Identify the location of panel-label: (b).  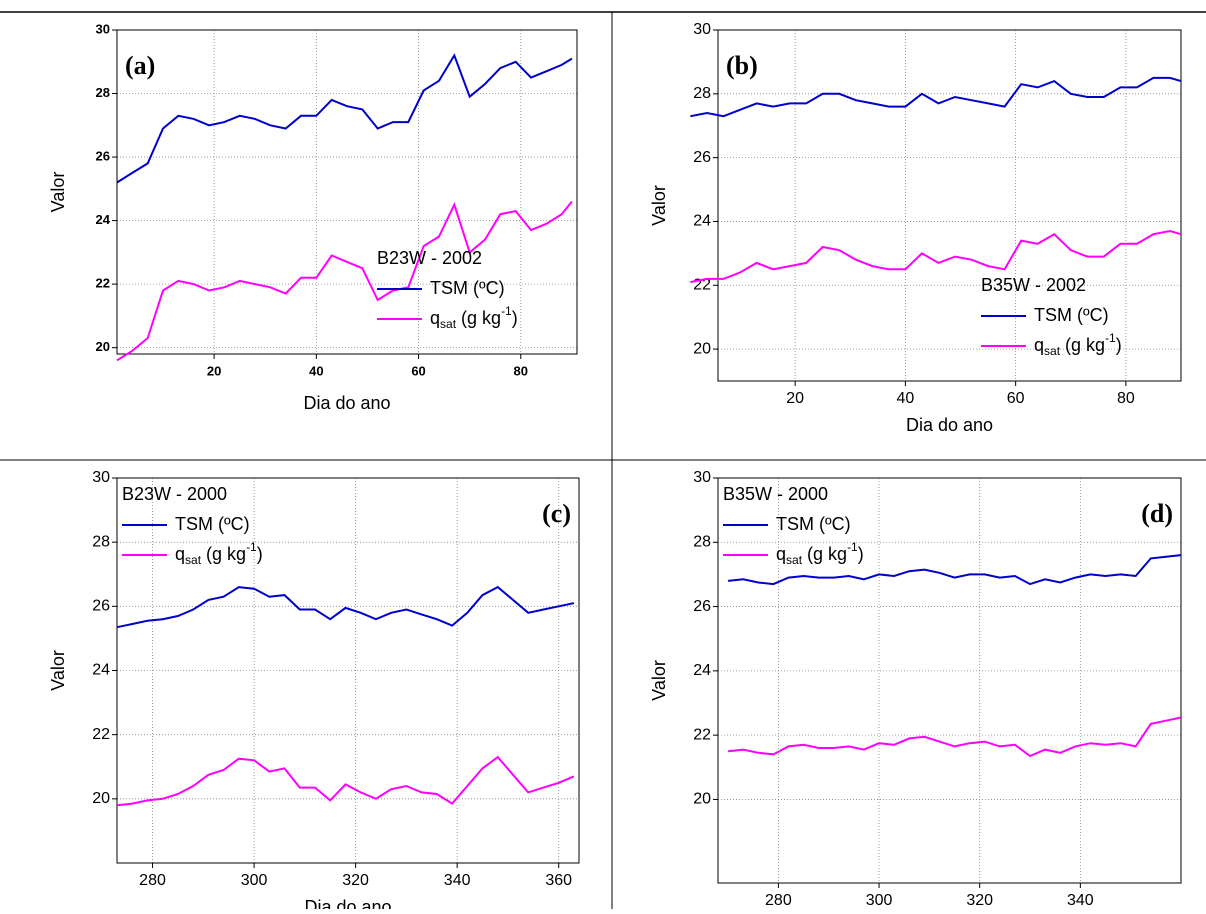
(742, 65).